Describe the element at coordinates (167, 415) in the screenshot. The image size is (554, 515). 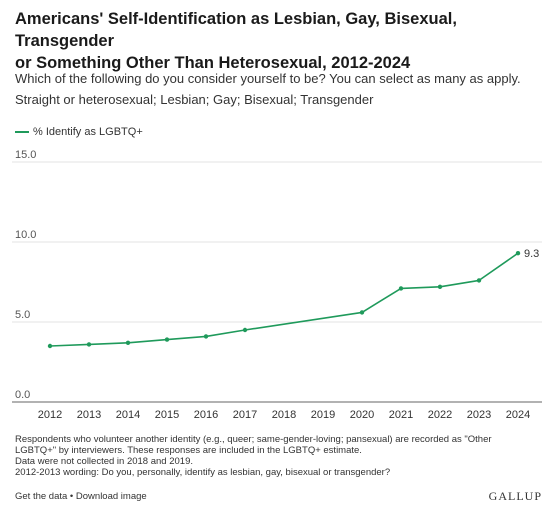
I see `x-tick-label: 2015` at that location.